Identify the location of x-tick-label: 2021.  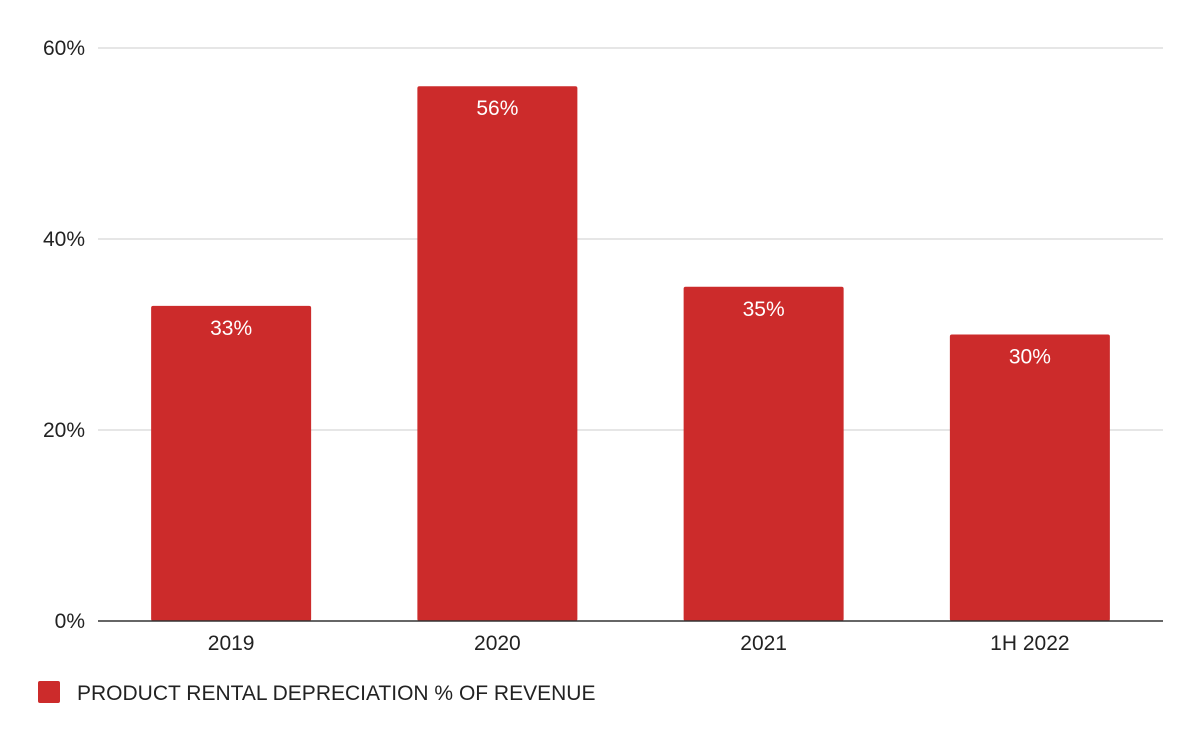
(763, 643).